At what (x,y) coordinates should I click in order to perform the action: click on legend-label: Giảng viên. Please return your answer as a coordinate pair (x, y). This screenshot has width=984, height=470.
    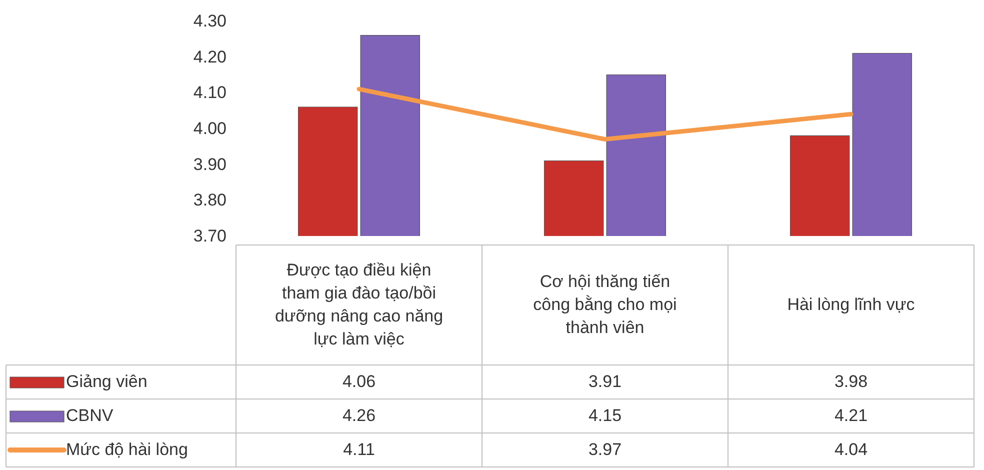
    Looking at the image, I should click on (107, 381).